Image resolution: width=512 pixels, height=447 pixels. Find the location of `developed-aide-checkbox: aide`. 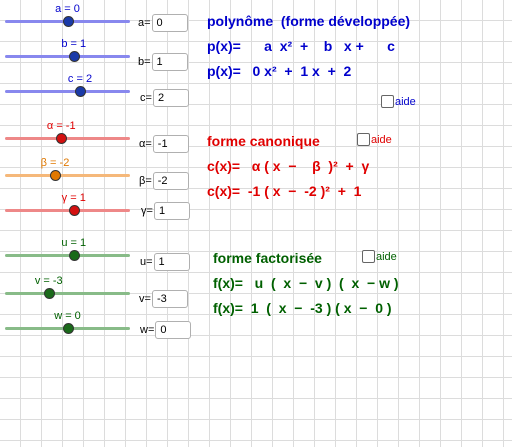

developed-aide-checkbox: aide is located at coordinates (398, 101).